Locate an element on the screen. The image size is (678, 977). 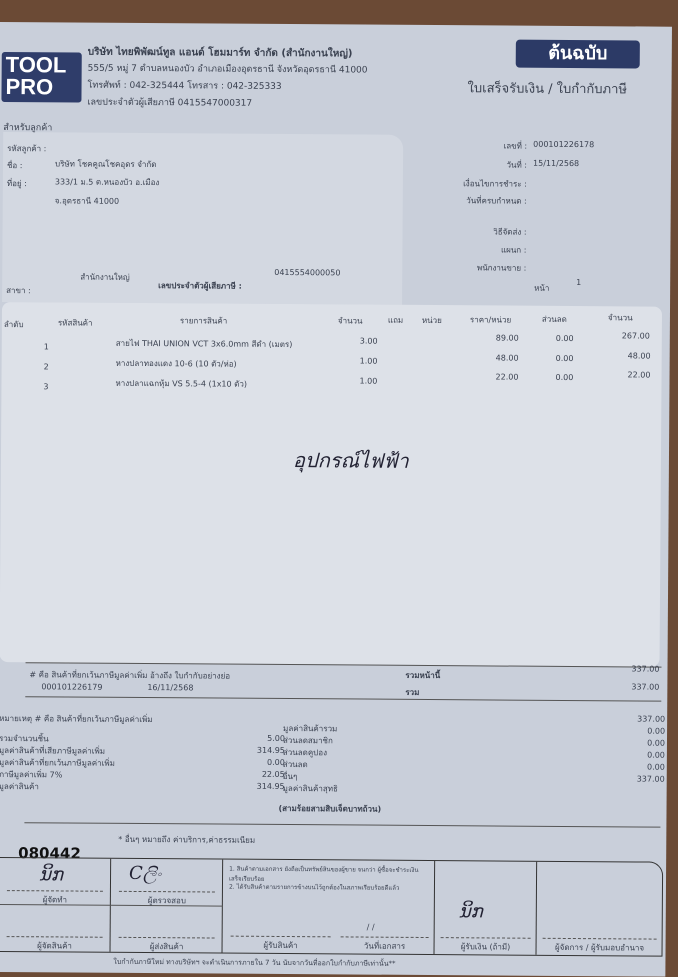
col-qty: จำนวน is located at coordinates (350, 321).